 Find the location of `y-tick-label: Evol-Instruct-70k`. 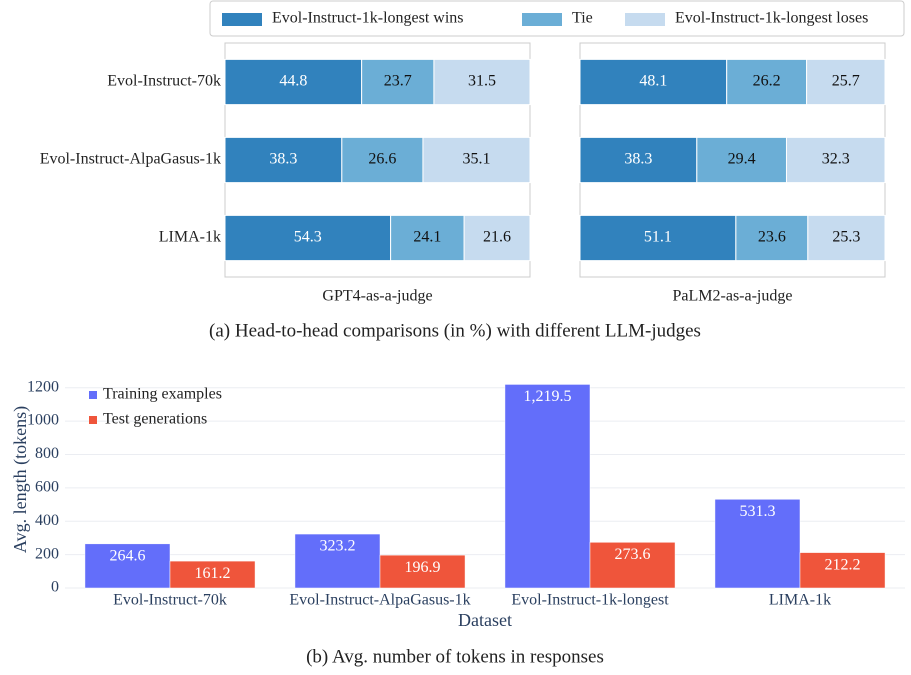

y-tick-label: Evol-Instruct-70k is located at coordinates (164, 81).